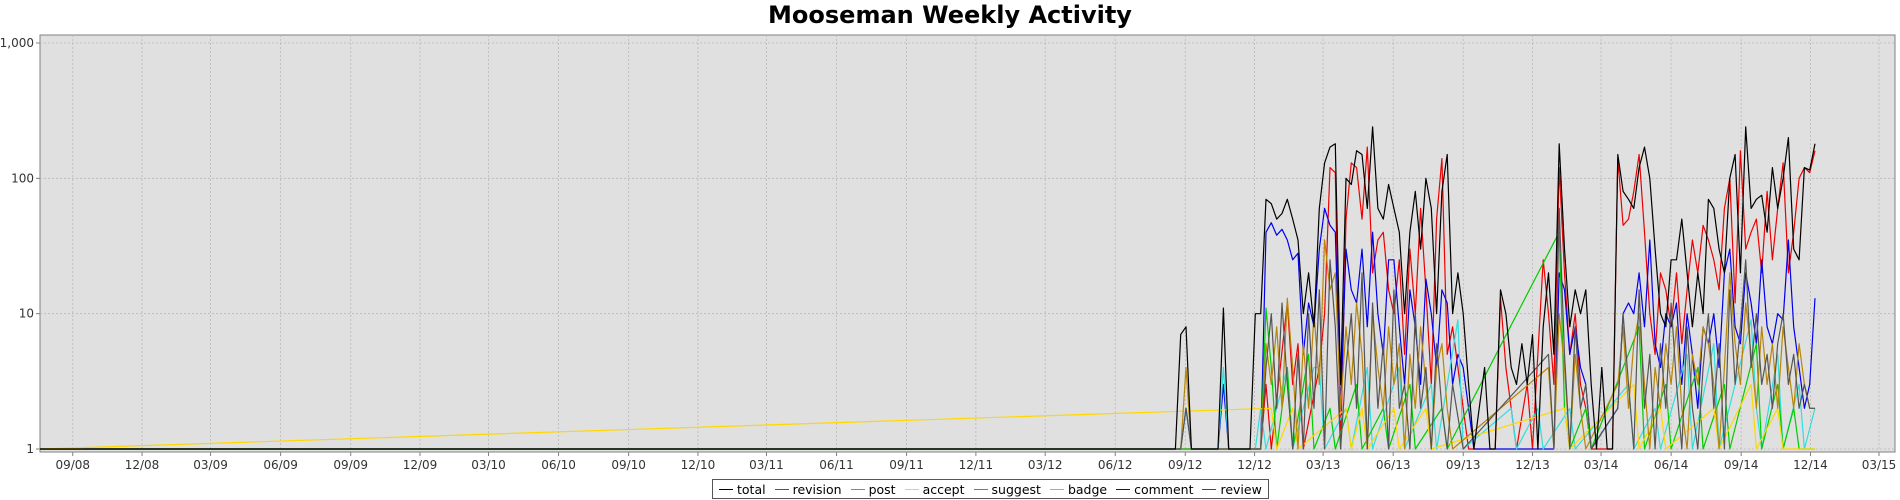 The height and width of the screenshot is (500, 1900). Describe the element at coordinates (1810, 465) in the screenshot. I see `x-tick-label: 12/14` at that location.